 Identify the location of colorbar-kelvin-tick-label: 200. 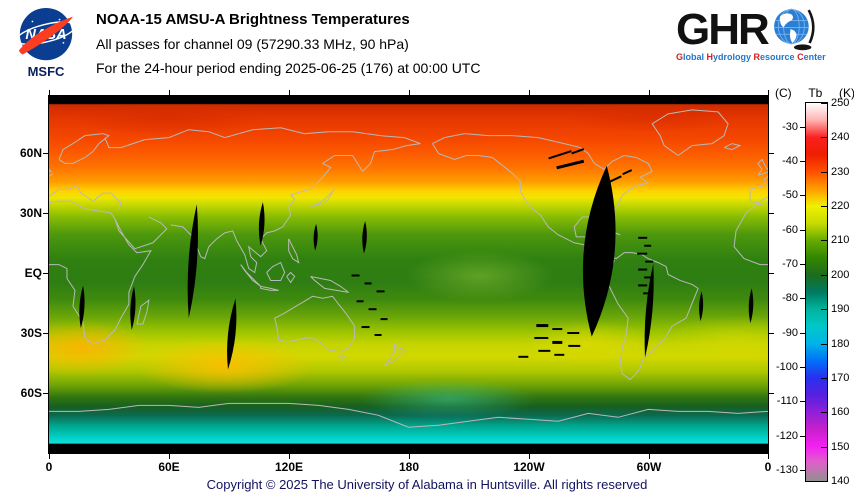
(840, 275).